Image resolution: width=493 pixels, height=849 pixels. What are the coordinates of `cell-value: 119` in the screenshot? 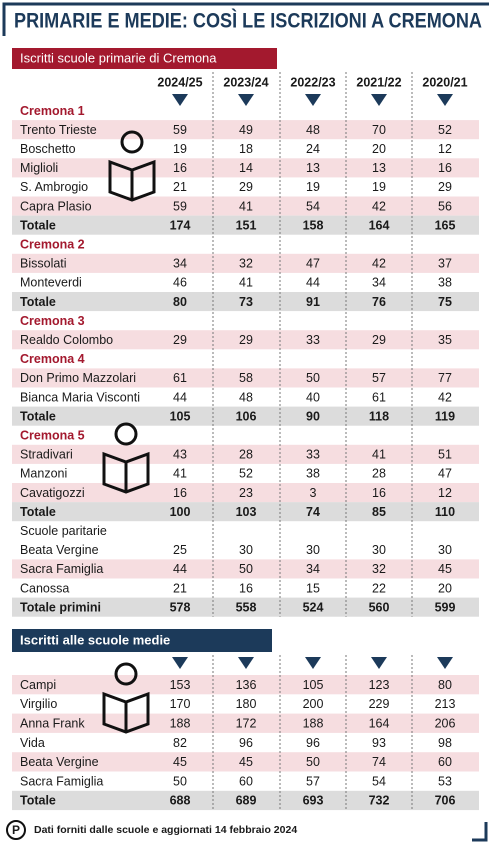 It's located at (445, 416).